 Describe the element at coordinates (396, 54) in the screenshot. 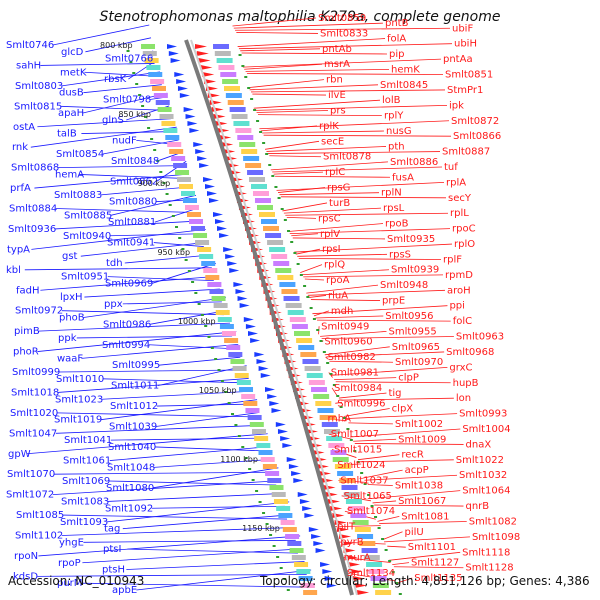

I see `right-gene-label: pip` at that location.